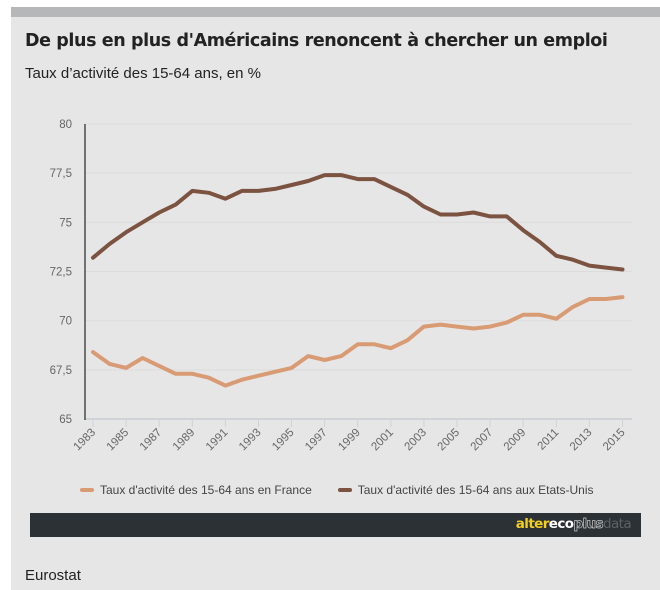 This screenshot has width=660, height=590. I want to click on top-band, so click(335, 12).